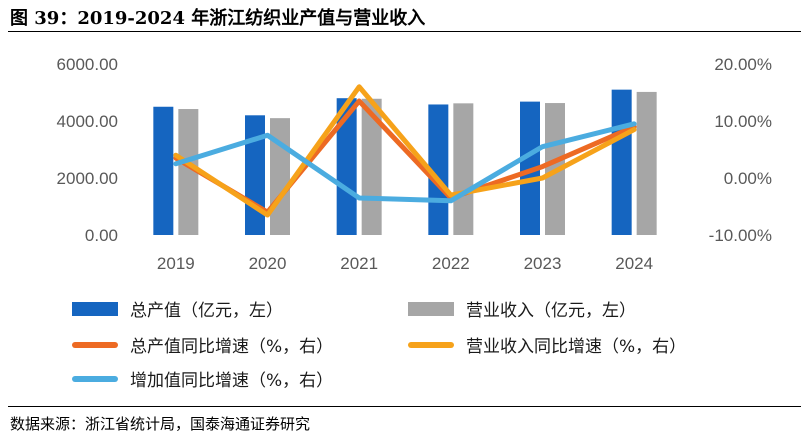 The height and width of the screenshot is (439, 809). What do you see at coordinates (87, 178) in the screenshot?
I see `left-axis-tick-label: 2000.00` at bounding box center [87, 178].